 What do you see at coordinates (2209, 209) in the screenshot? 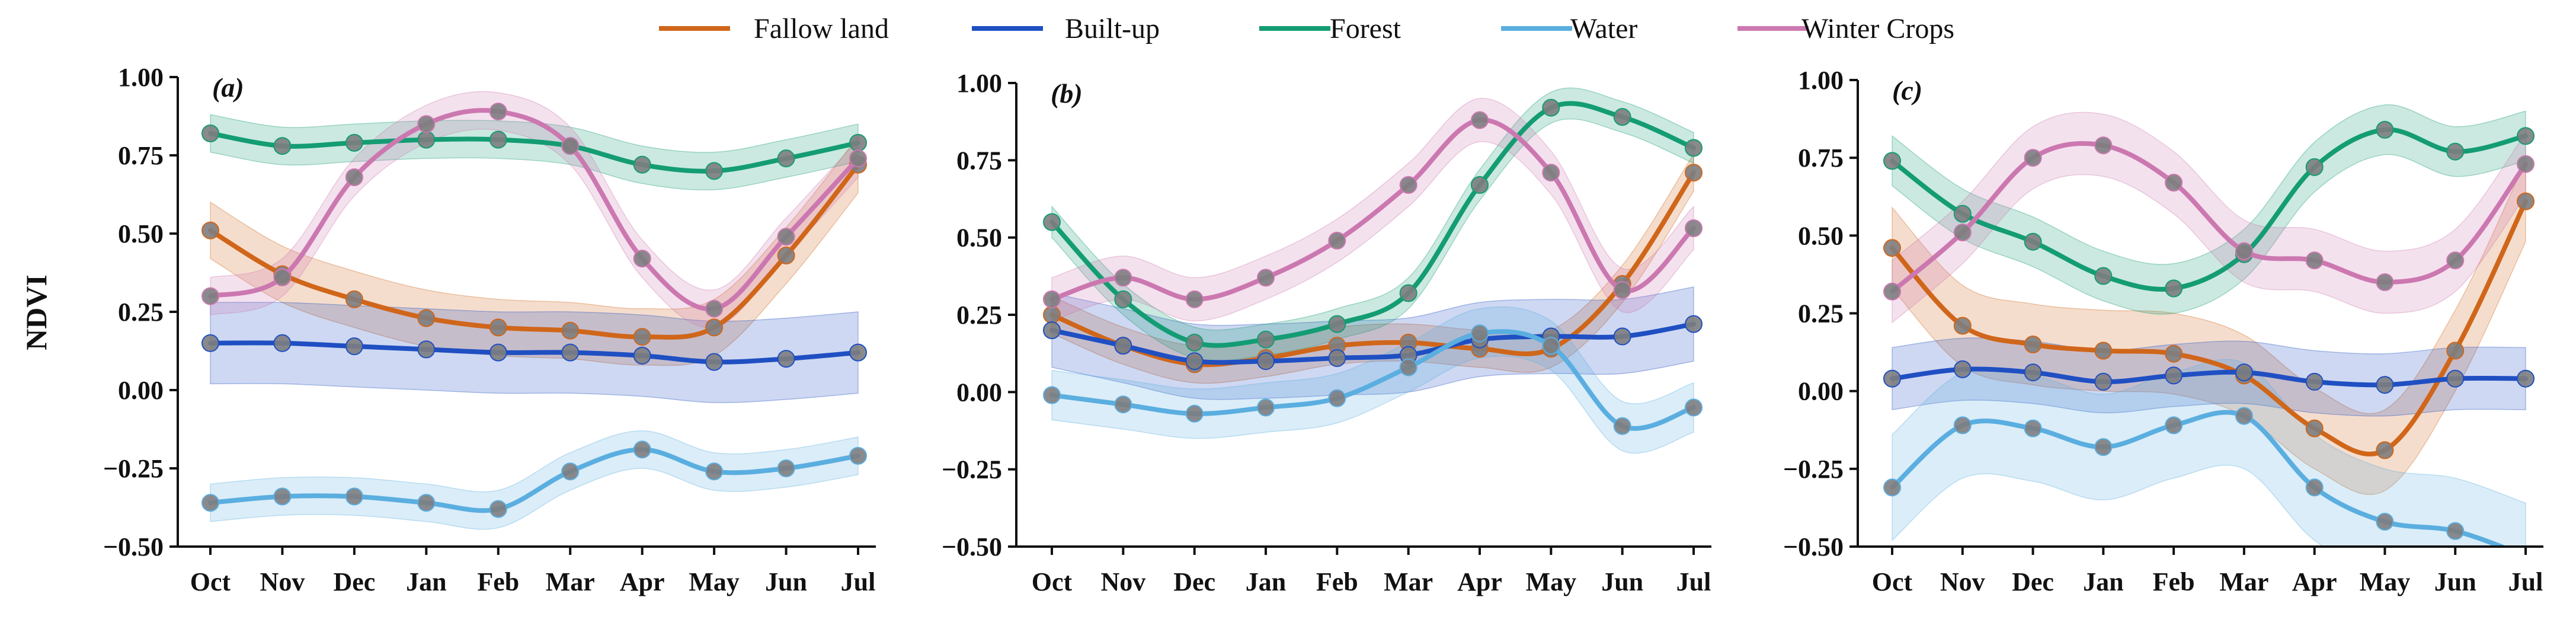
I see `line-forest` at bounding box center [2209, 209].